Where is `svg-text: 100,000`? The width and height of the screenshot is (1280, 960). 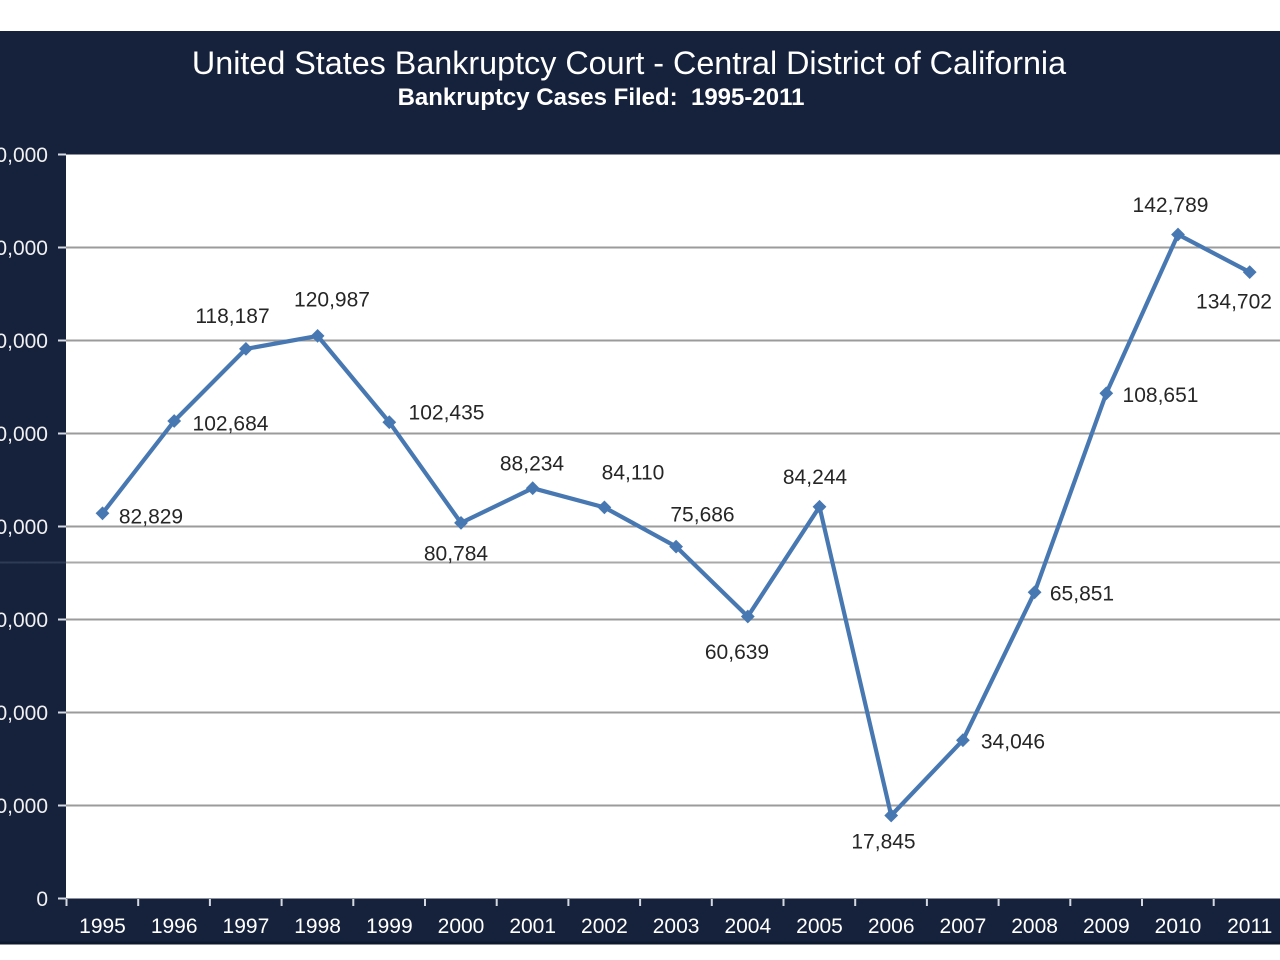 svg-text: 100,000 is located at coordinates (24, 434).